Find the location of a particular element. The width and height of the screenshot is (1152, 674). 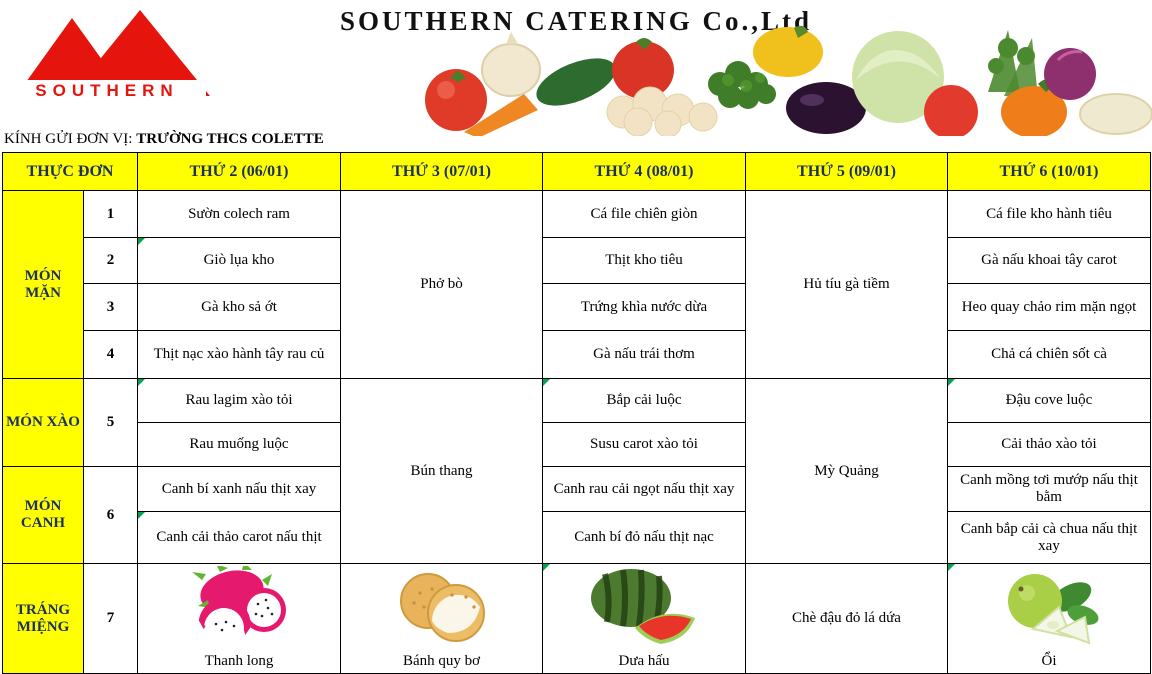

dish-cell: Thịt nạc xào hành tây rau củ is located at coordinates (239, 354).